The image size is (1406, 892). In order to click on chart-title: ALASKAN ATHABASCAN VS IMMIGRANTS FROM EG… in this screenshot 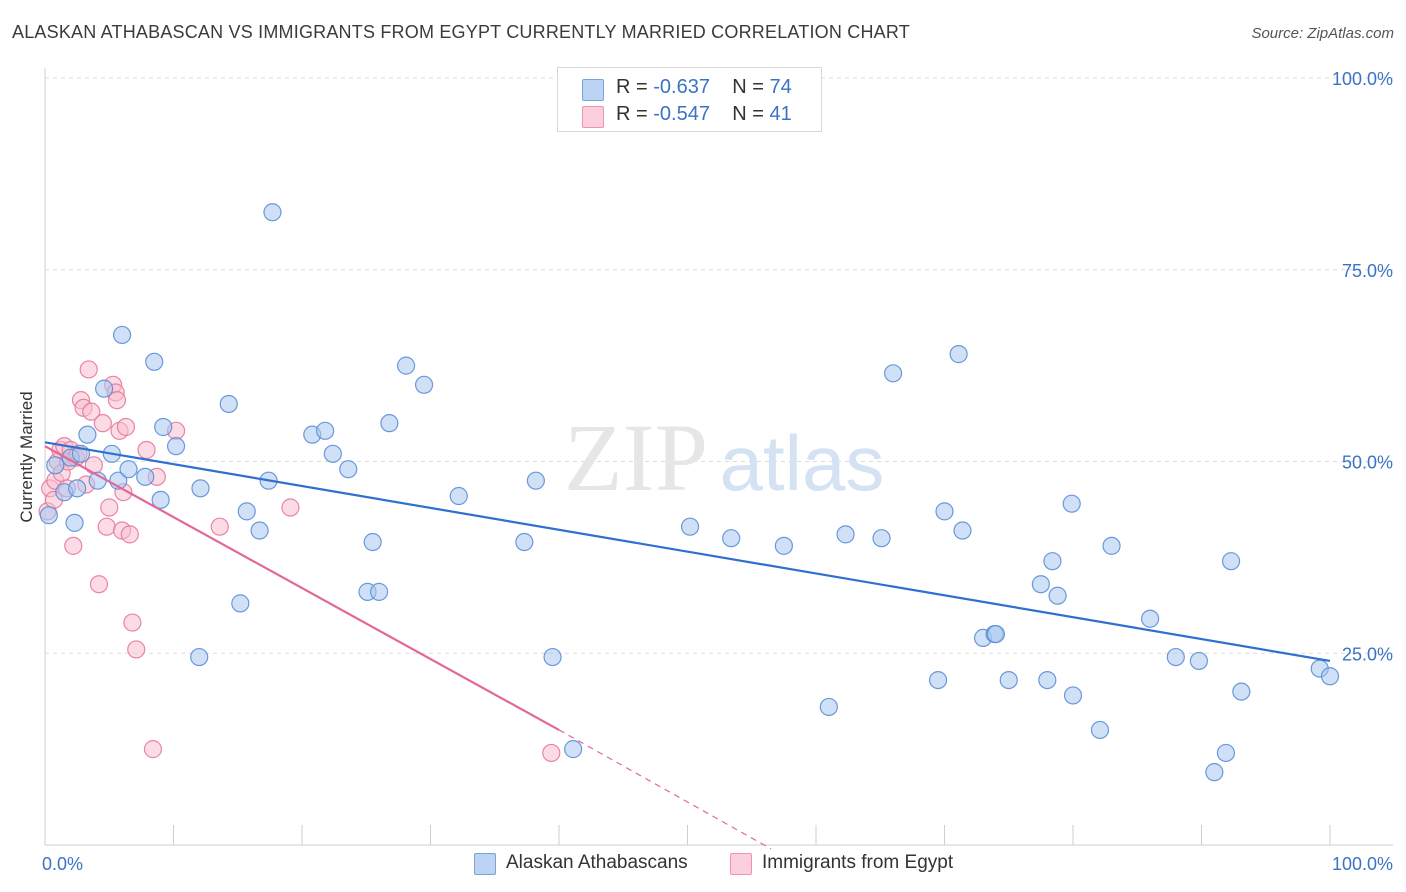, I will do `click(461, 32)`.